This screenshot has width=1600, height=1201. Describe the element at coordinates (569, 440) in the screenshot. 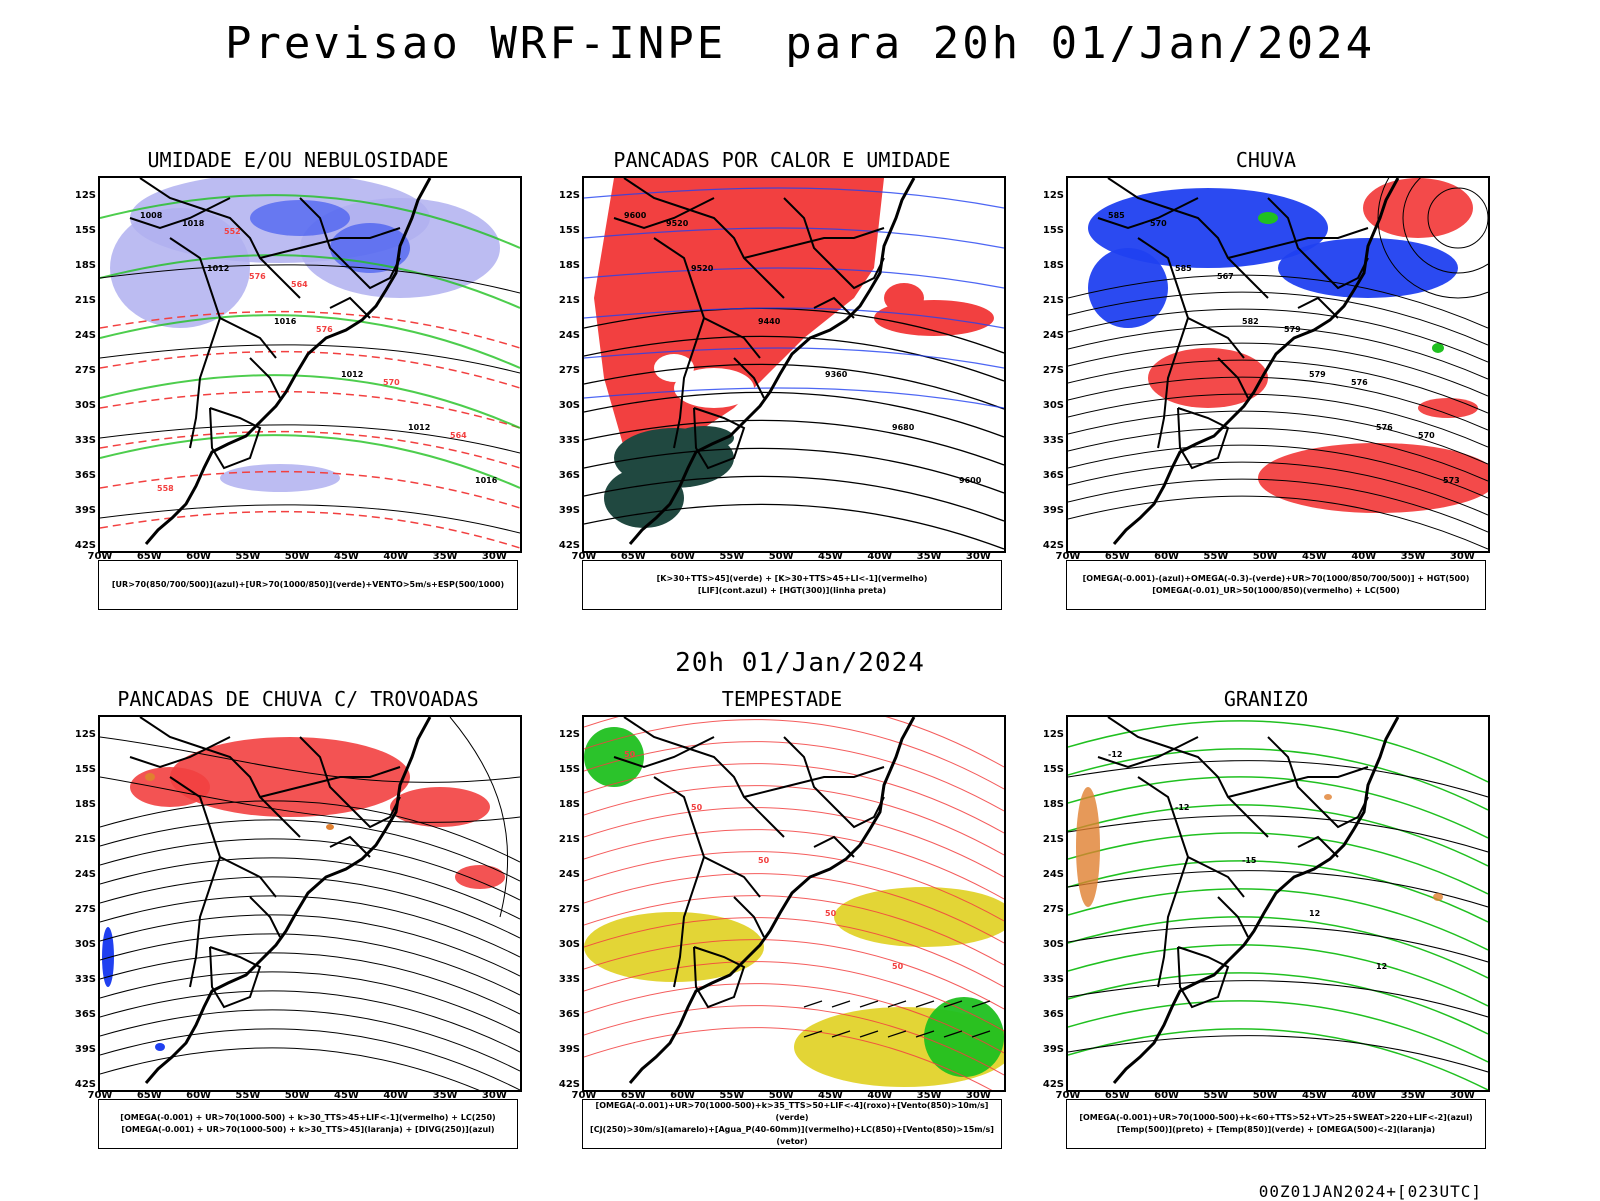

I see `latitude-label: 33S` at that location.